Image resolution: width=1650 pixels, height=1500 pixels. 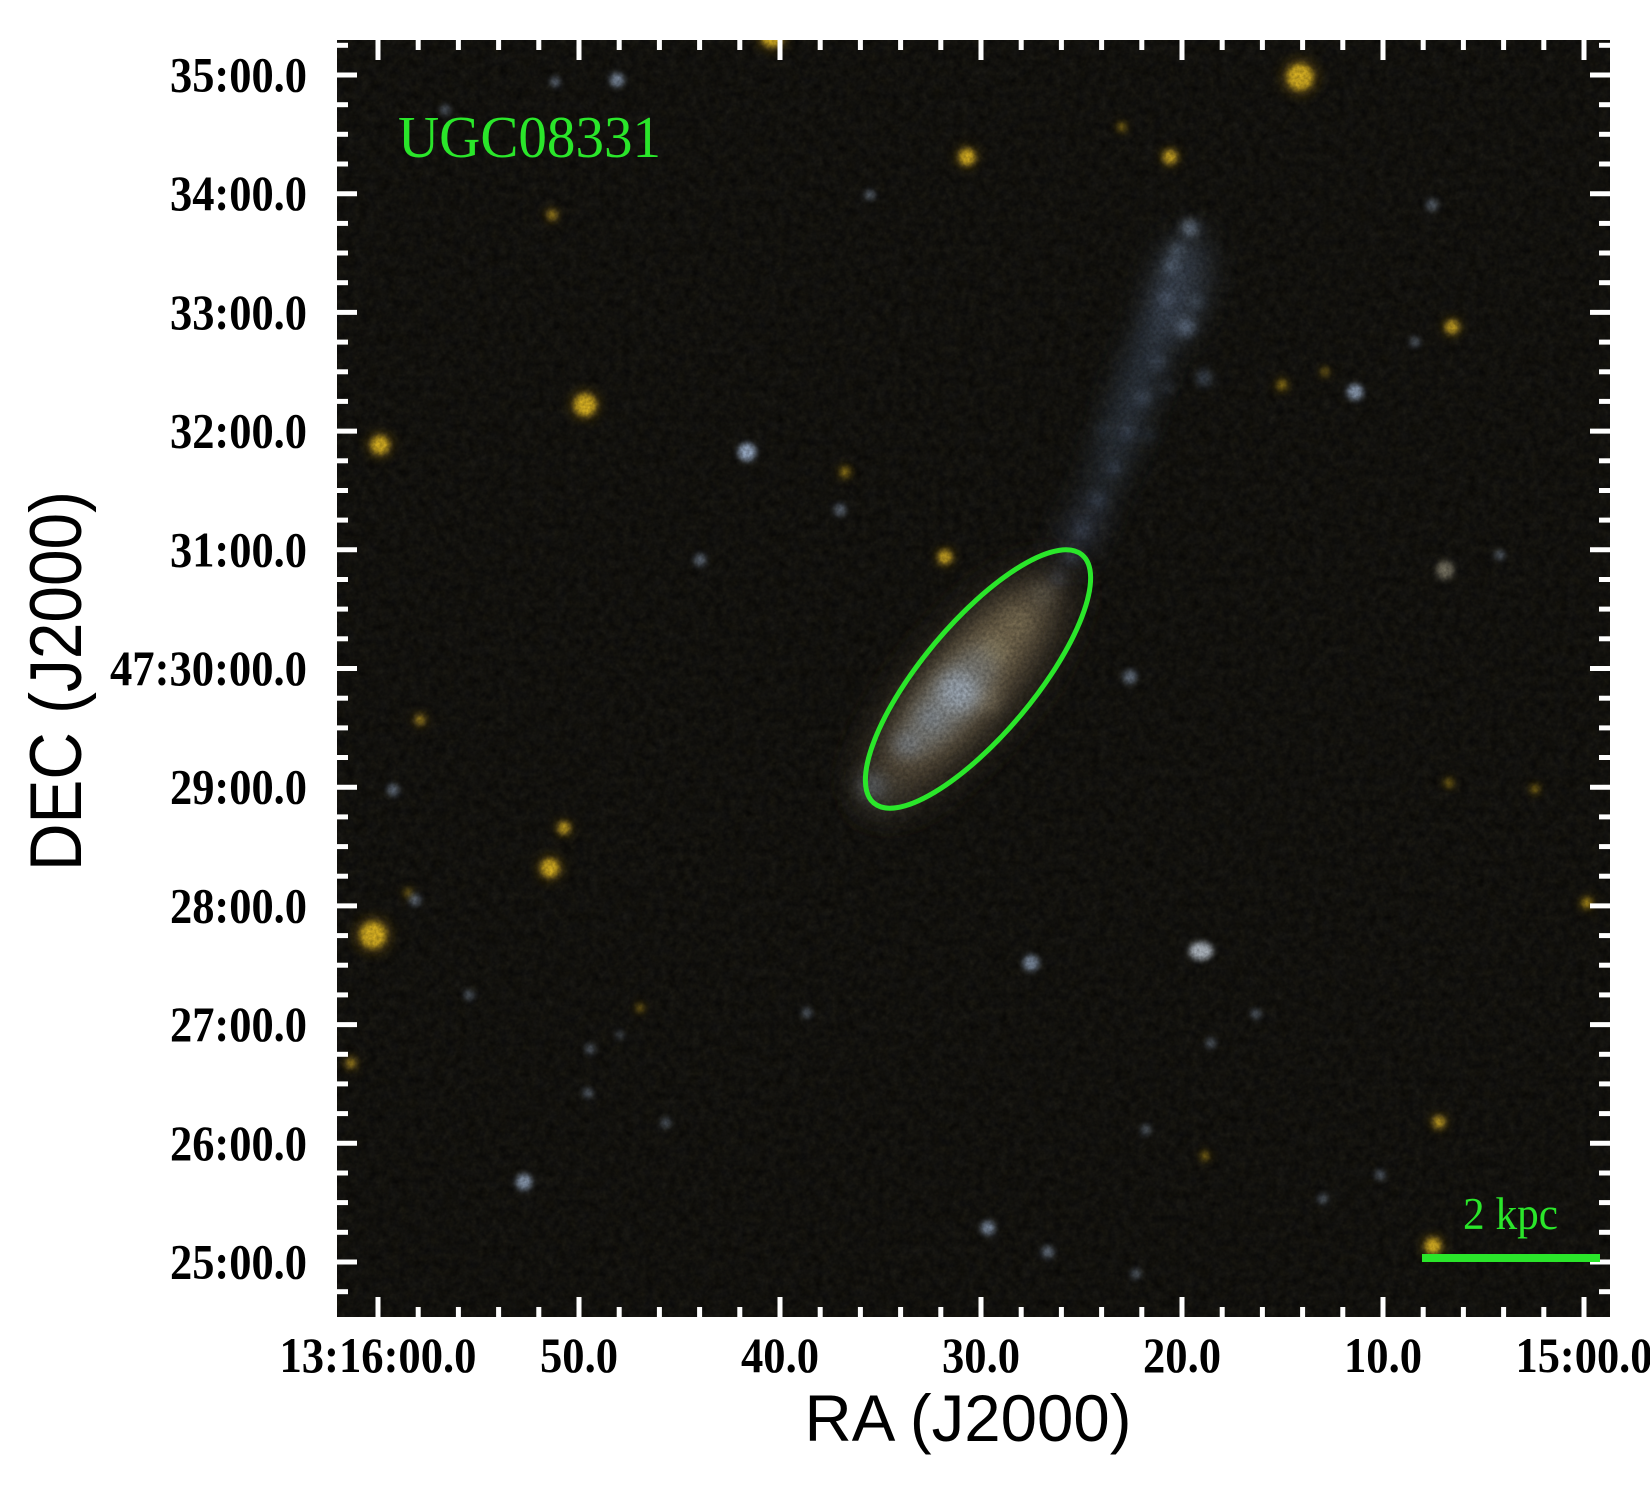 What do you see at coordinates (238, 312) in the screenshot?
I see `svg-text: 33:00.0` at bounding box center [238, 312].